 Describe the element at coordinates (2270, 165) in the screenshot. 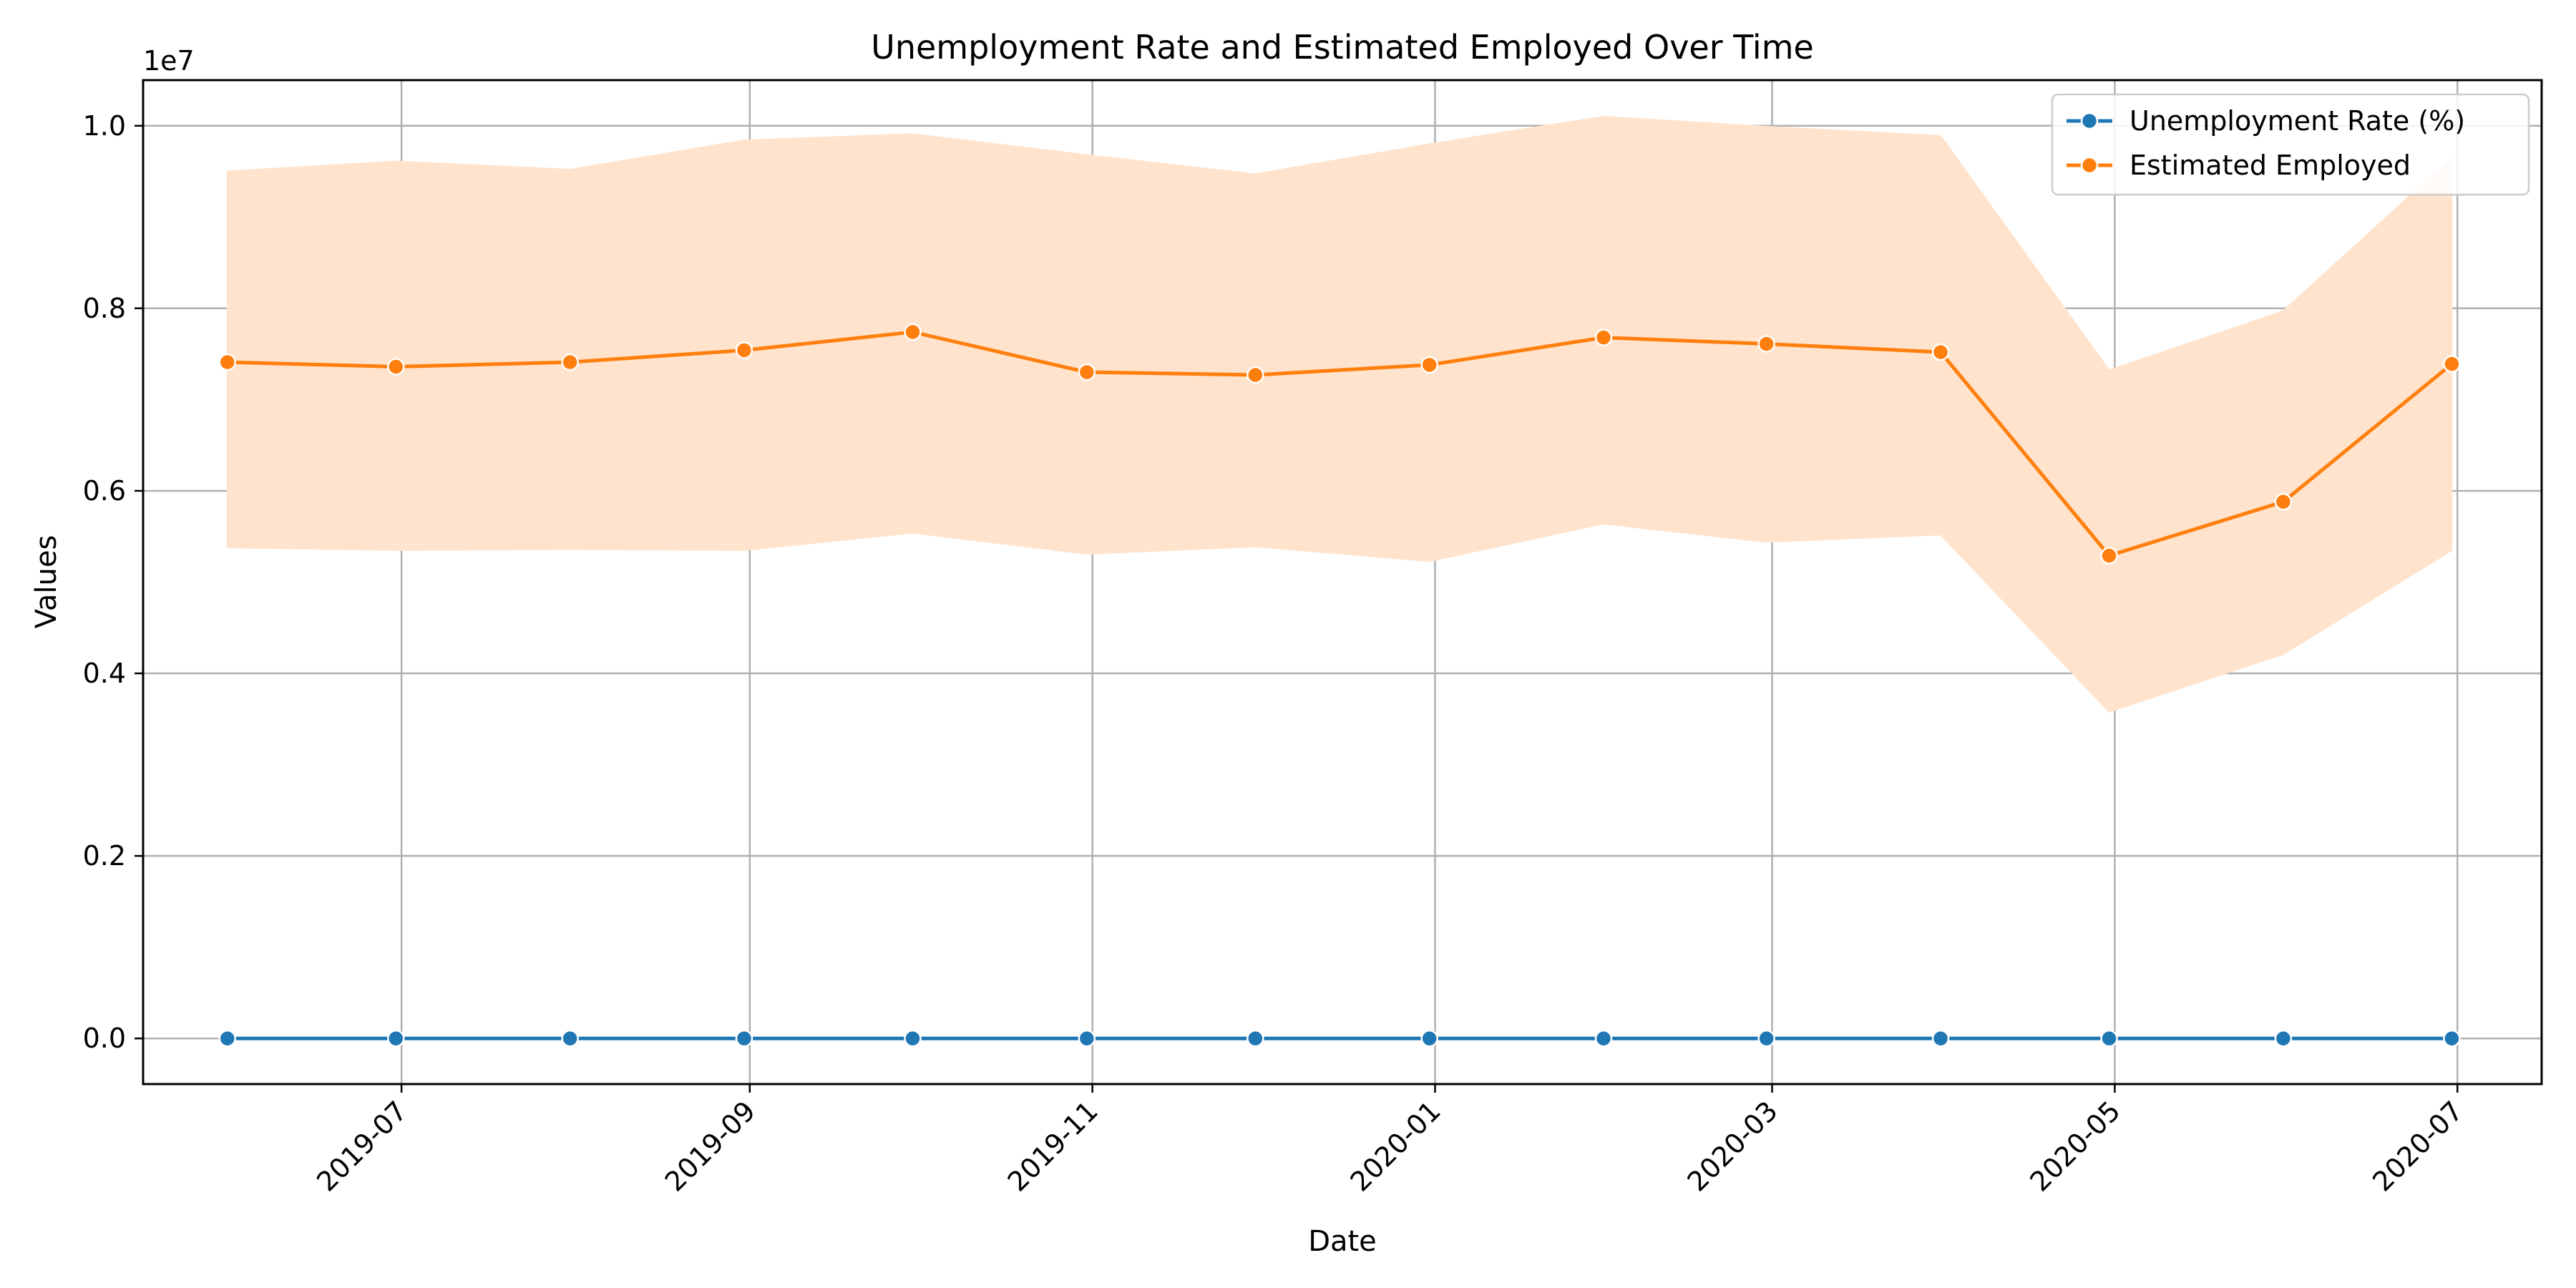

I see `legend-label: Estimated Employed` at that location.